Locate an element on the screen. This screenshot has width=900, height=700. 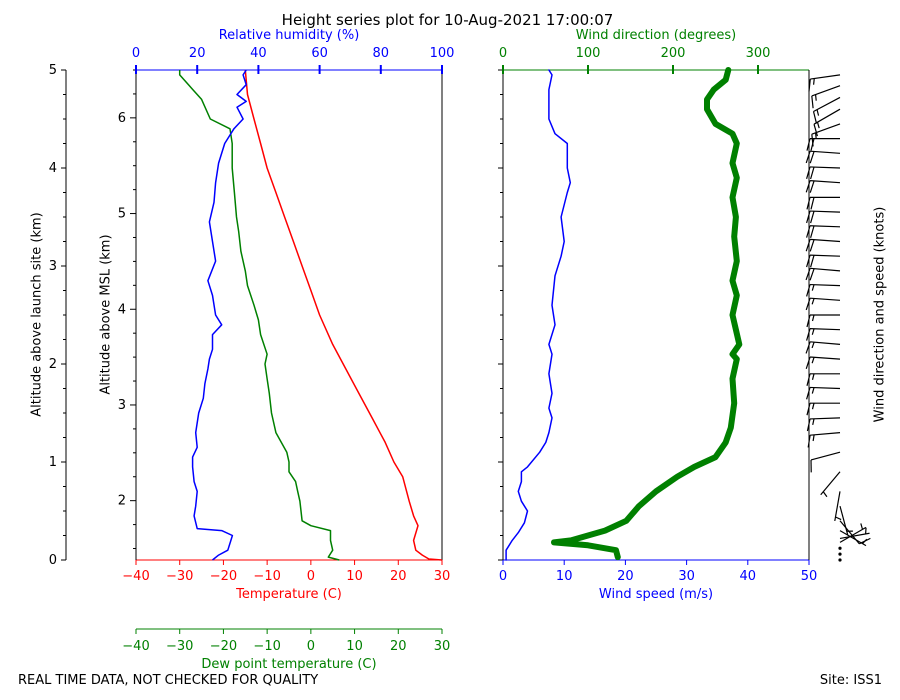
msl-axis-tick-label: 2 is located at coordinates (122, 501).